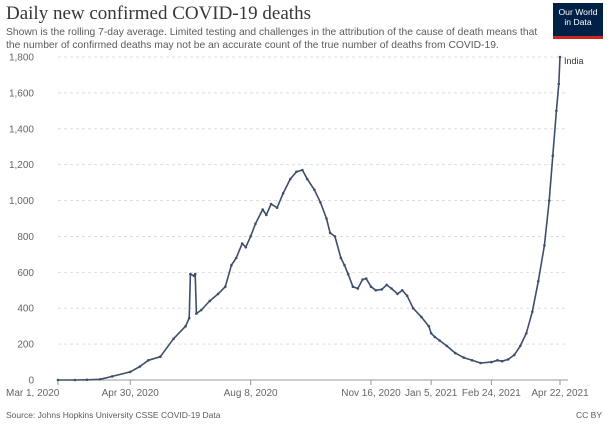 The width and height of the screenshot is (610, 427). Describe the element at coordinates (578, 12) in the screenshot. I see `logo-line-1: Our World` at that location.